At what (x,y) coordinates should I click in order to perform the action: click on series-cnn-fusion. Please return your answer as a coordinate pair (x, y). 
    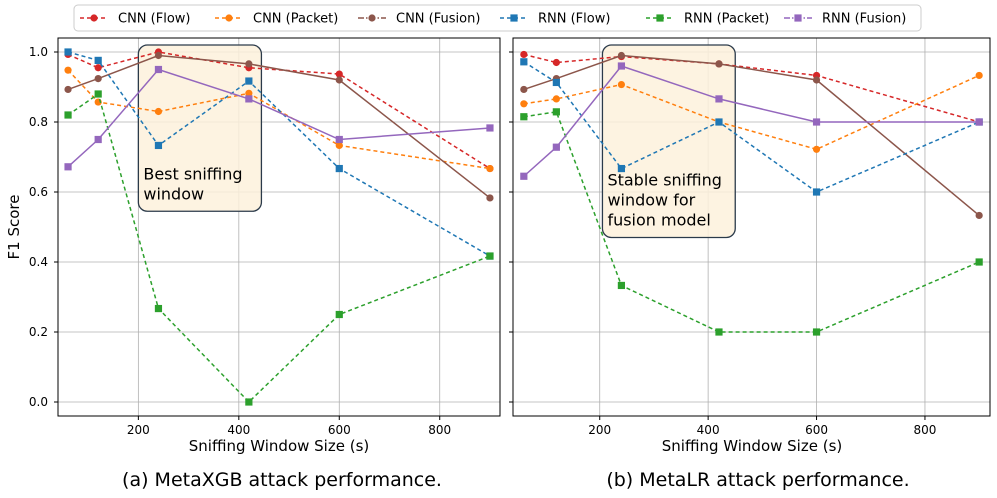
    Looking at the image, I should click on (279, 126).